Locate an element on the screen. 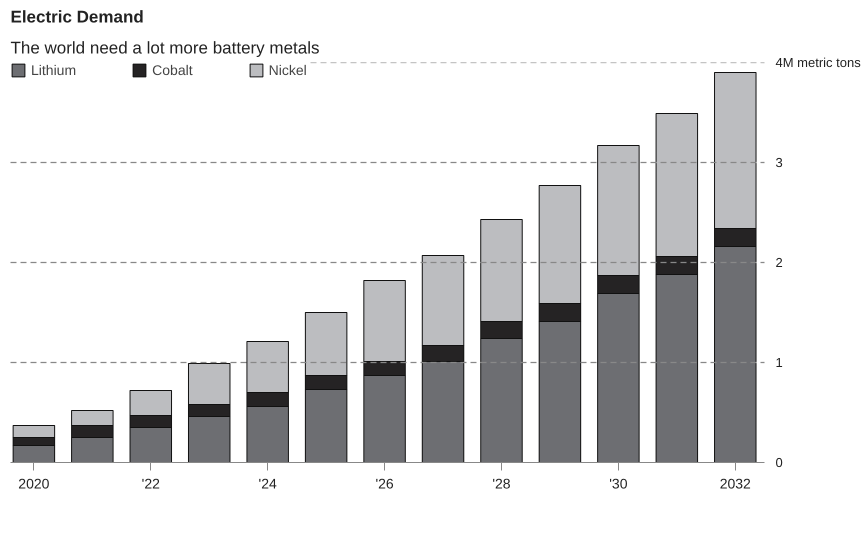 This screenshot has height=545, width=863. x-tick-label: '26 is located at coordinates (384, 484).